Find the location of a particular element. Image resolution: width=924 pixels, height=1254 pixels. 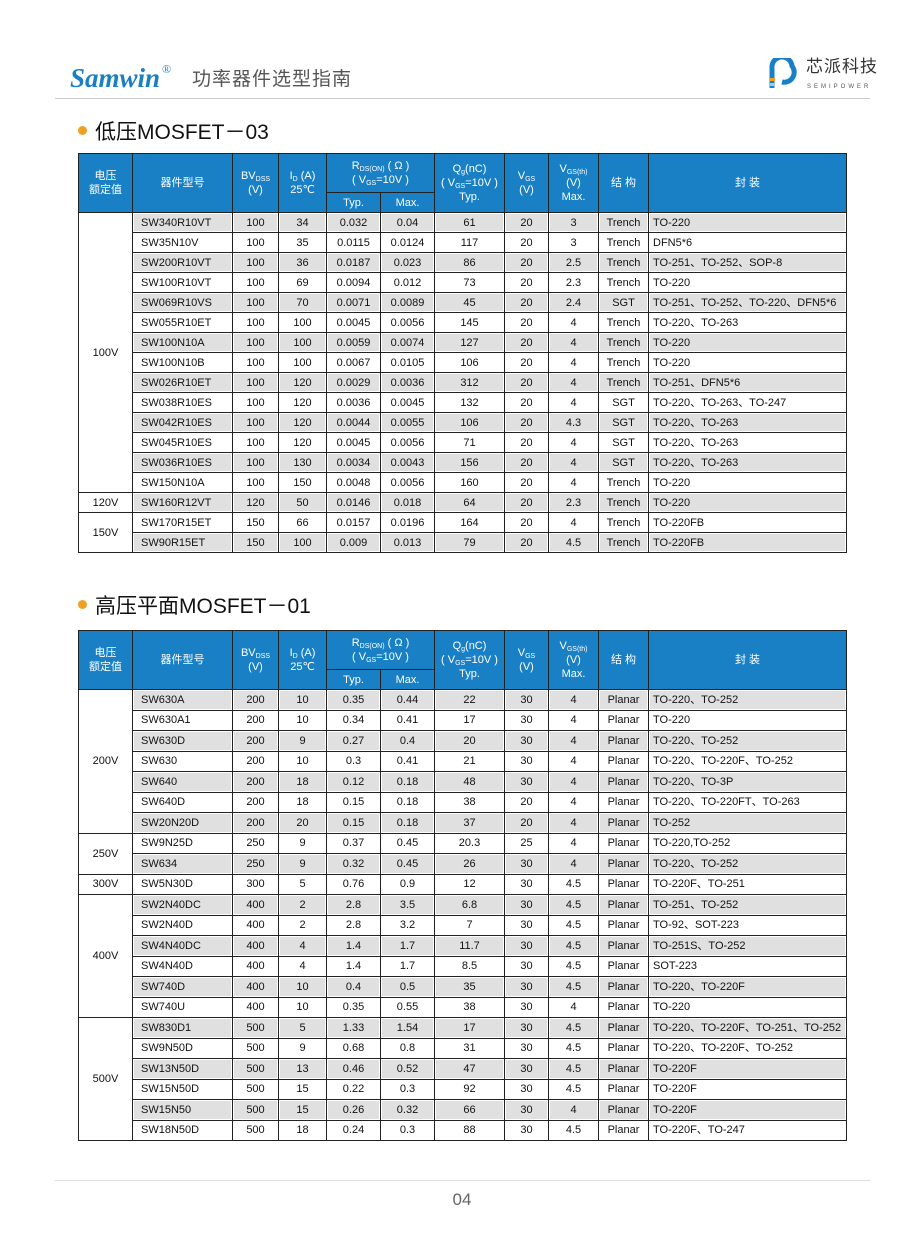

cell-id: 13 is located at coordinates (302, 1069).